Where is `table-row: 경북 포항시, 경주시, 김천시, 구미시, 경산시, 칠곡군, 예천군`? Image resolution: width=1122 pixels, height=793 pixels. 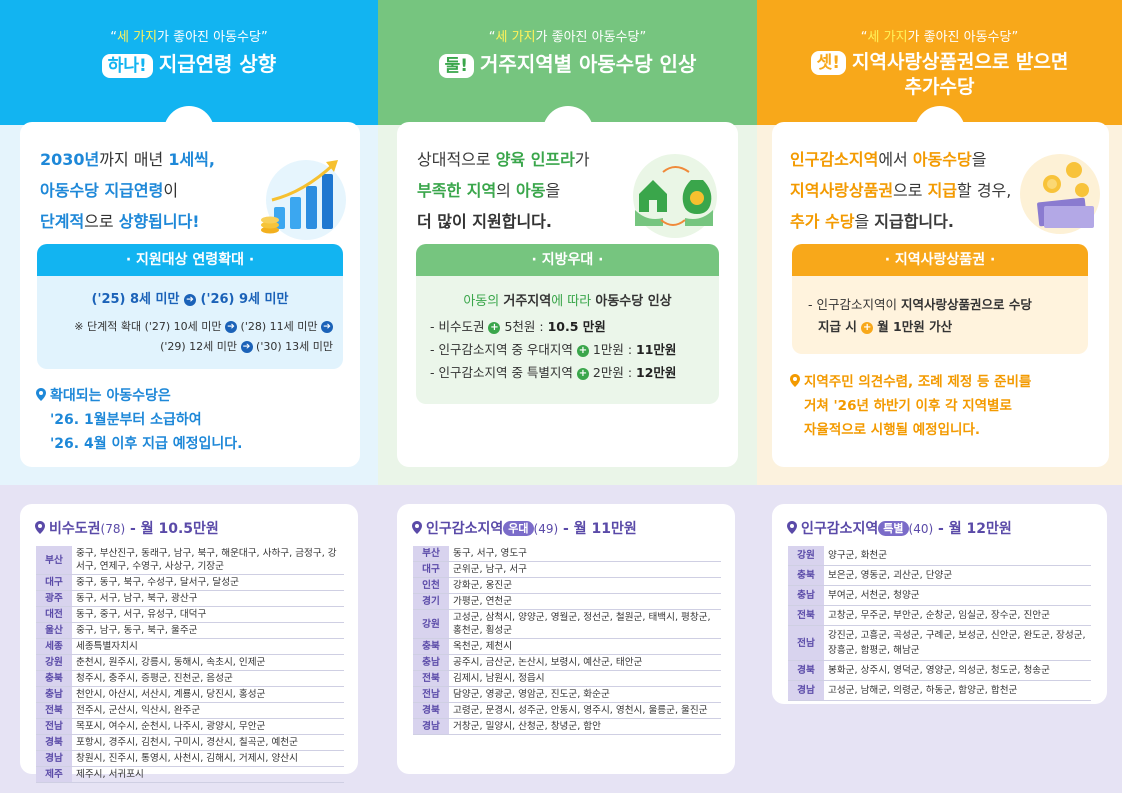
table-row: 경북 포항시, 경주시, 김천시, 구미시, 경산시, 칠곡군, 예천군 is located at coordinates (190, 742).